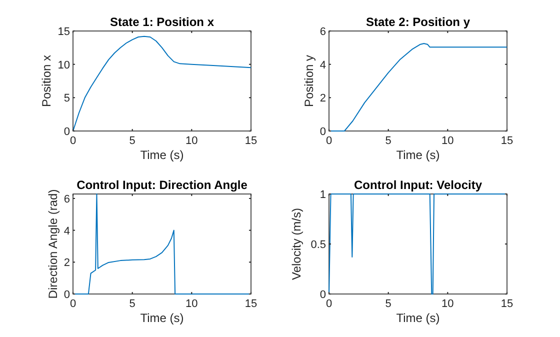 The image size is (560, 337). Describe the element at coordinates (67, 98) in the screenshot. I see `y-tick-label: 5` at that location.